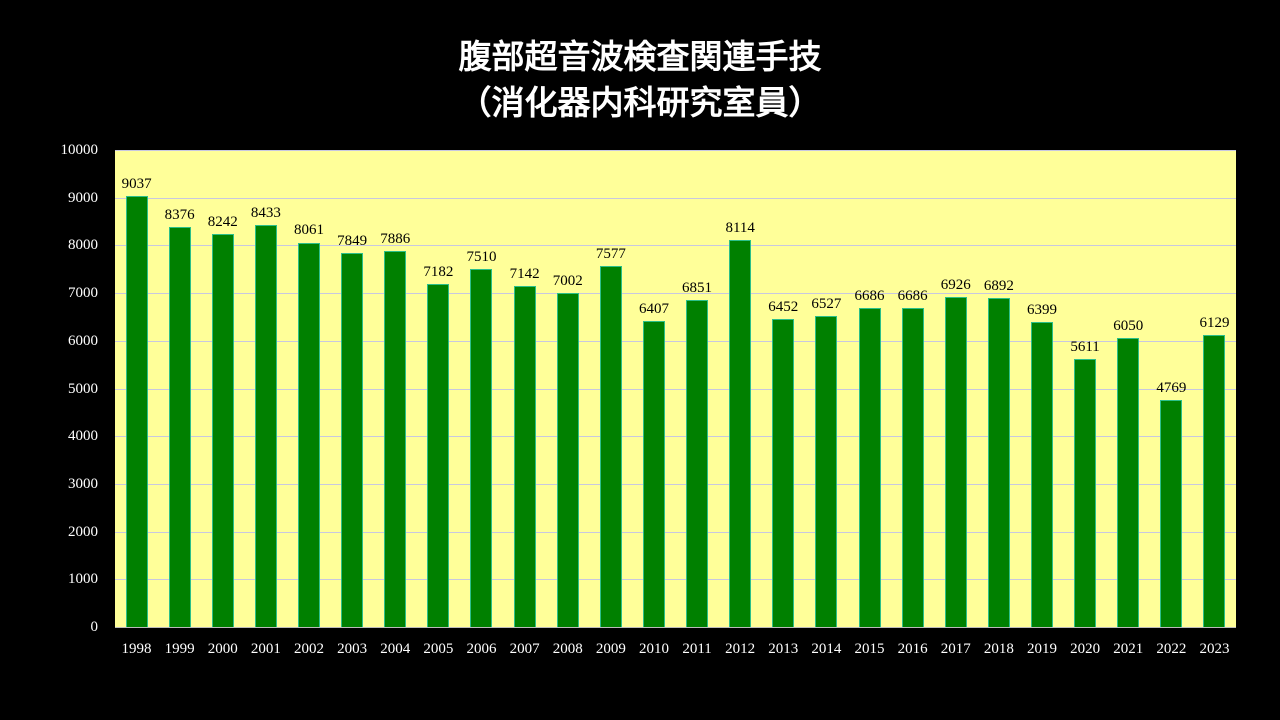 This screenshot has width=1280, height=720. I want to click on bar-2014, so click(826, 471).